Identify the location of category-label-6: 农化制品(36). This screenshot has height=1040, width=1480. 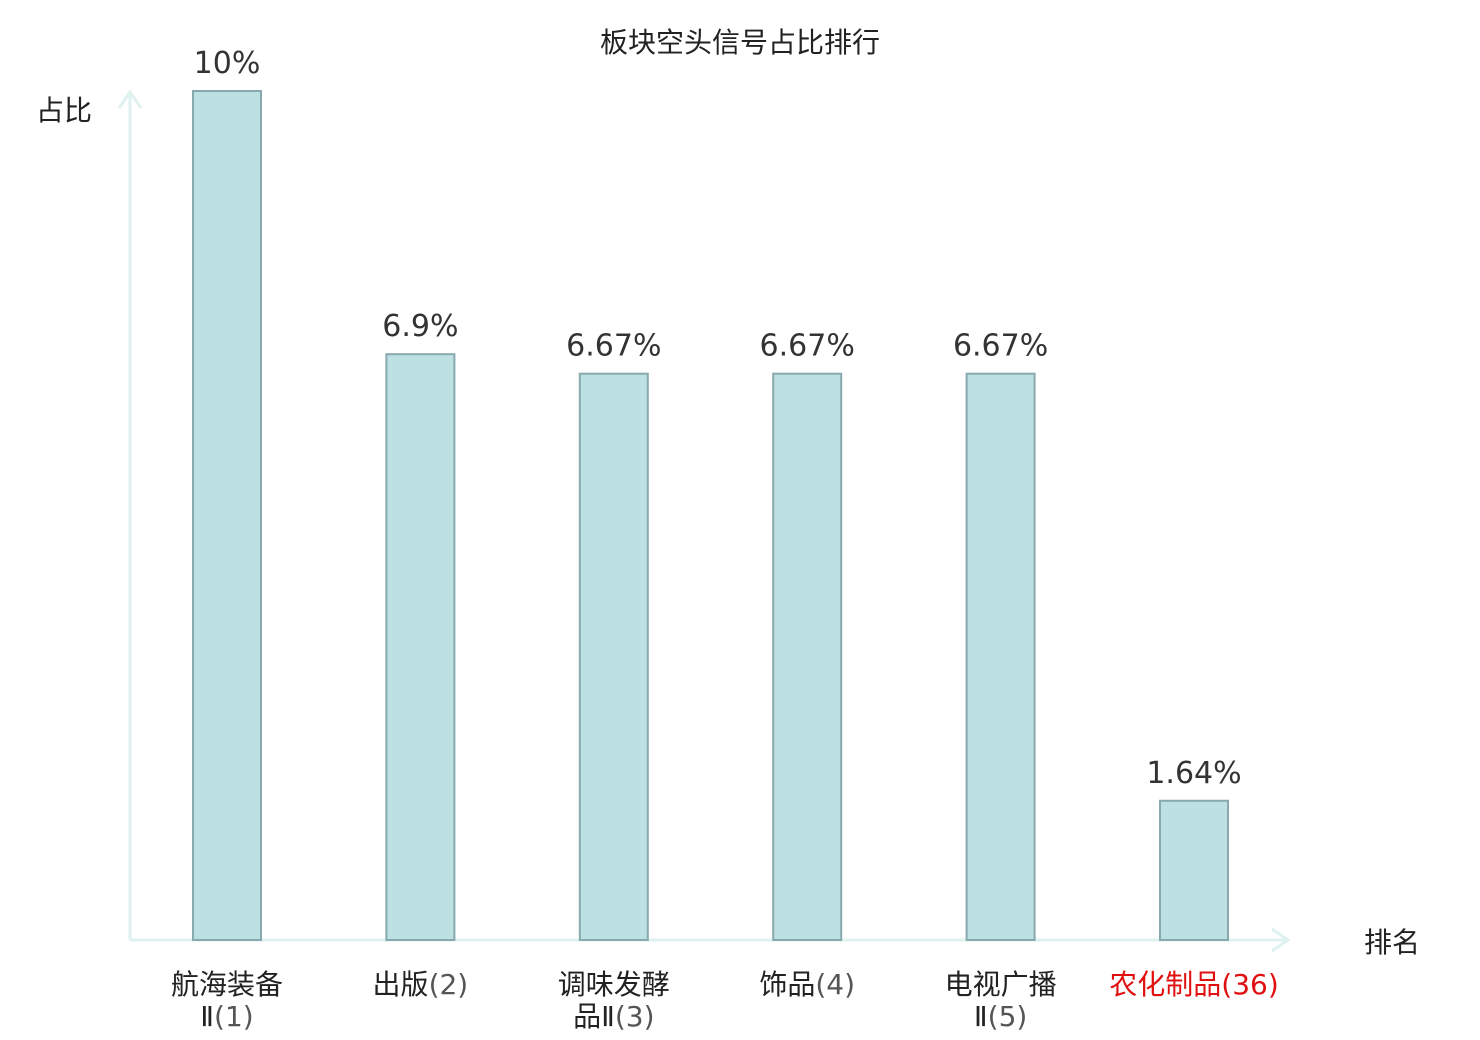
(1194, 984).